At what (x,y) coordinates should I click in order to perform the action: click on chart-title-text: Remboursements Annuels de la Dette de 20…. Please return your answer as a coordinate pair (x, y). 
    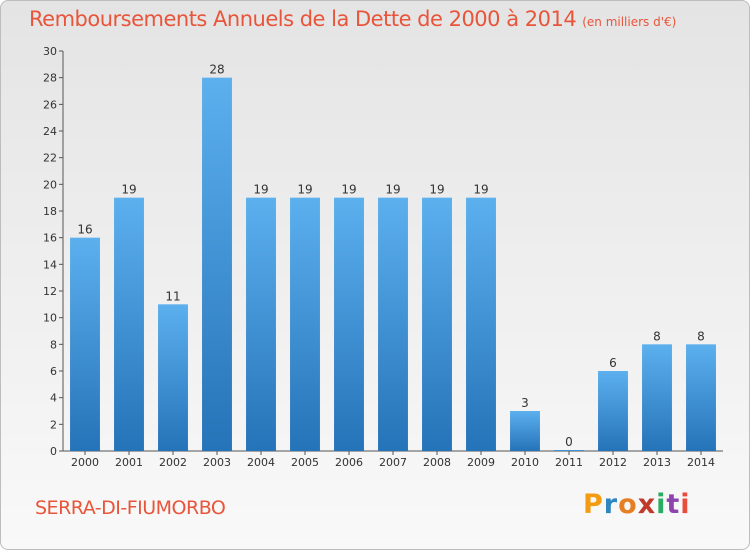
    Looking at the image, I should click on (303, 19).